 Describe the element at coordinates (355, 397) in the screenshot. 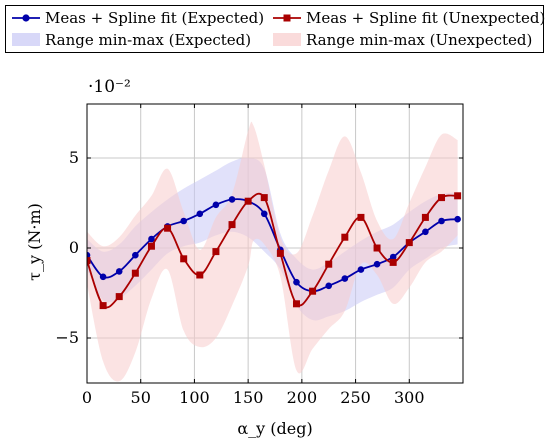

I see `x-tick-label: 250` at that location.